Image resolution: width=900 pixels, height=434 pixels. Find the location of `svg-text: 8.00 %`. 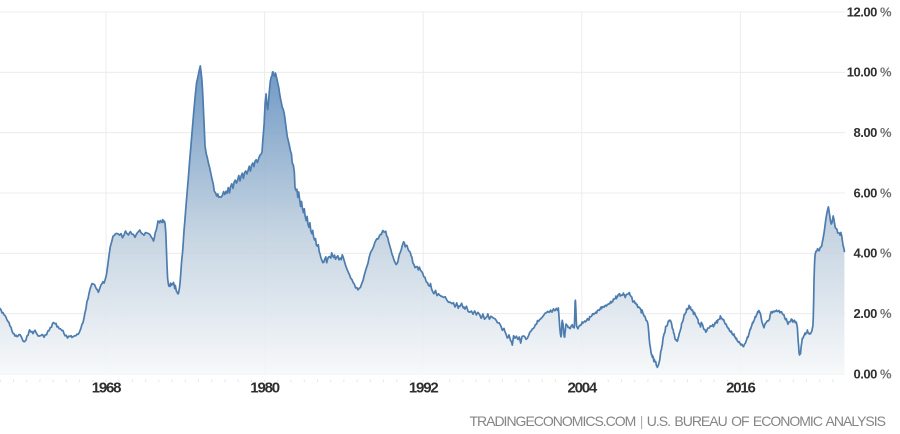

svg-text: 8.00 % is located at coordinates (873, 132).